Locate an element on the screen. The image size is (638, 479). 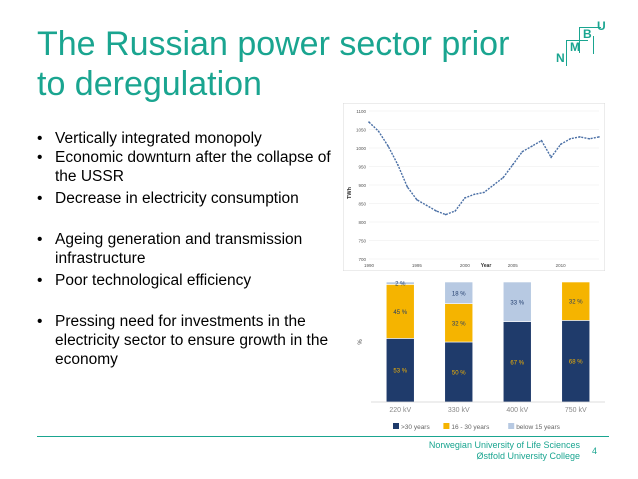
y-tick-label: 1050 is located at coordinates (361, 130).